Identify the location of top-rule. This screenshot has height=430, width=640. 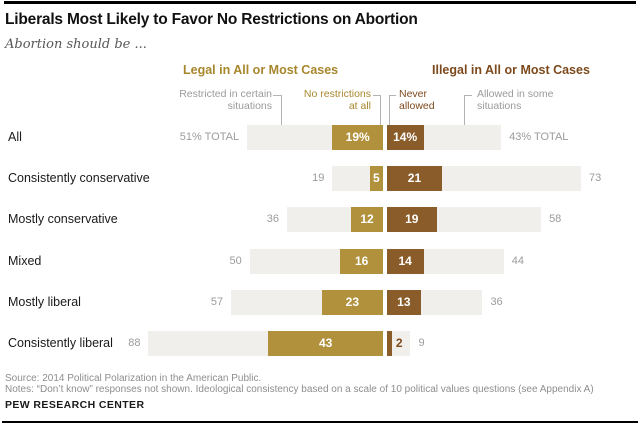
(320, 2).